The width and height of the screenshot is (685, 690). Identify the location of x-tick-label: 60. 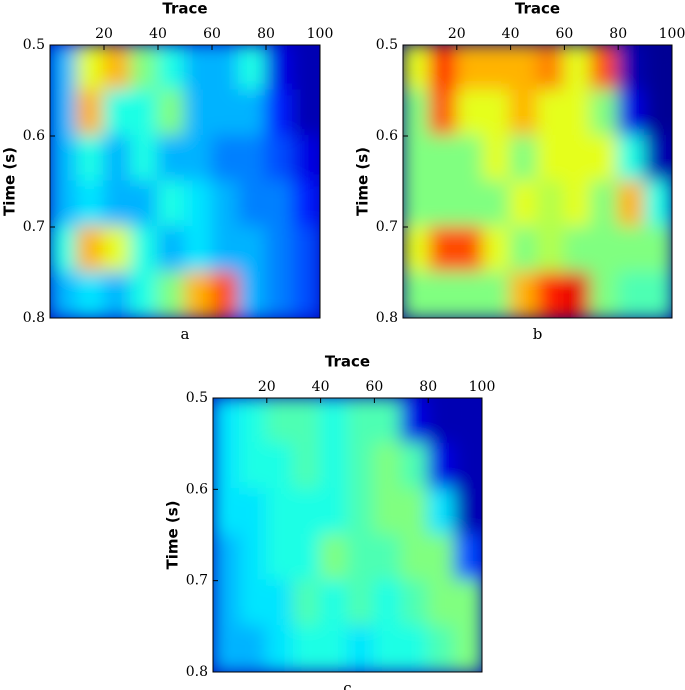
(374, 387).